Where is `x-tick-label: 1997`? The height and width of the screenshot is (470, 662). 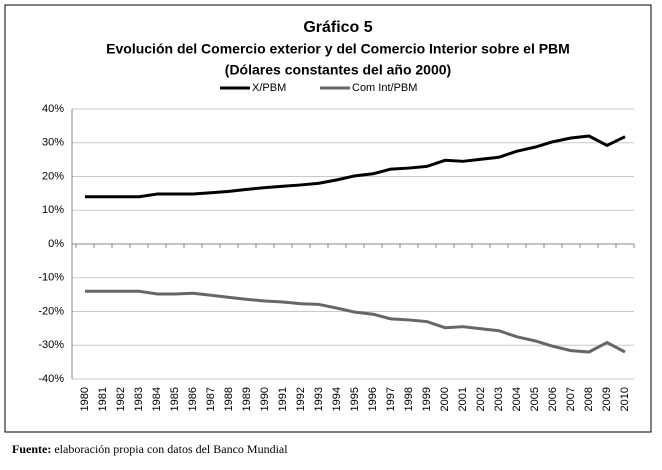
x-tick-label: 1997 is located at coordinates (391, 399).